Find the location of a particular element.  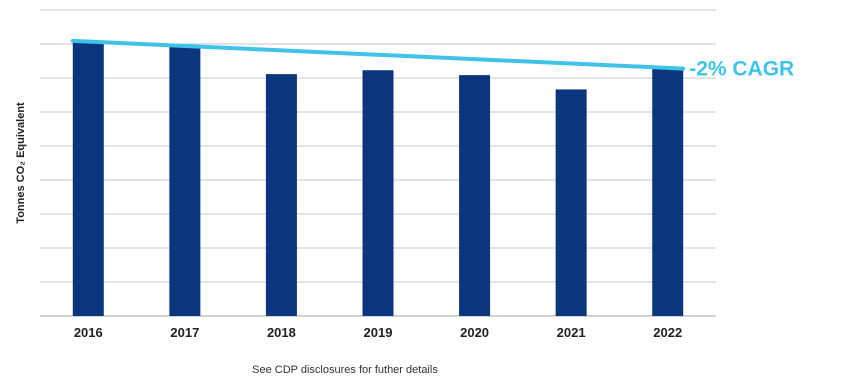

bar-2016 is located at coordinates (88, 178).